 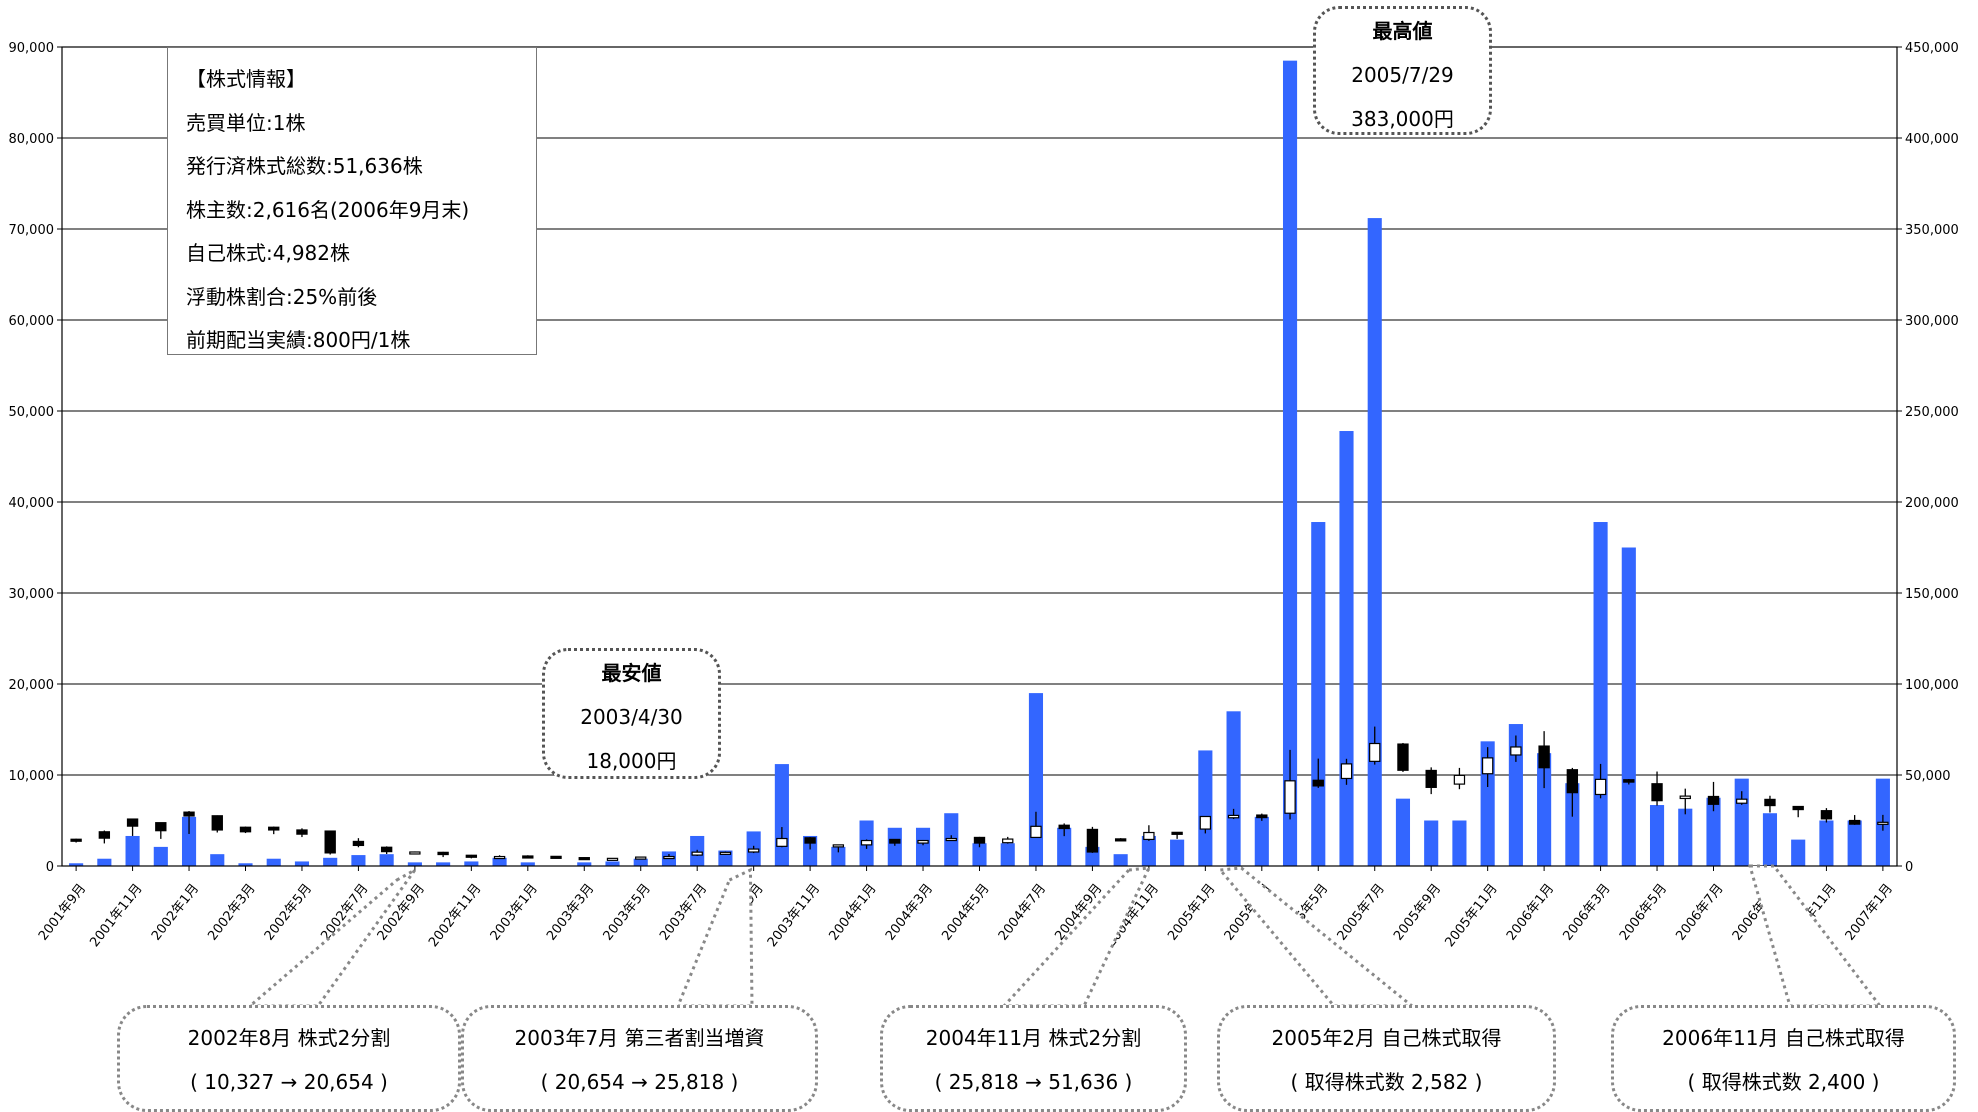 What do you see at coordinates (1699, 912) in the screenshot?
I see `x-tick-label: 2006年7月` at bounding box center [1699, 912].